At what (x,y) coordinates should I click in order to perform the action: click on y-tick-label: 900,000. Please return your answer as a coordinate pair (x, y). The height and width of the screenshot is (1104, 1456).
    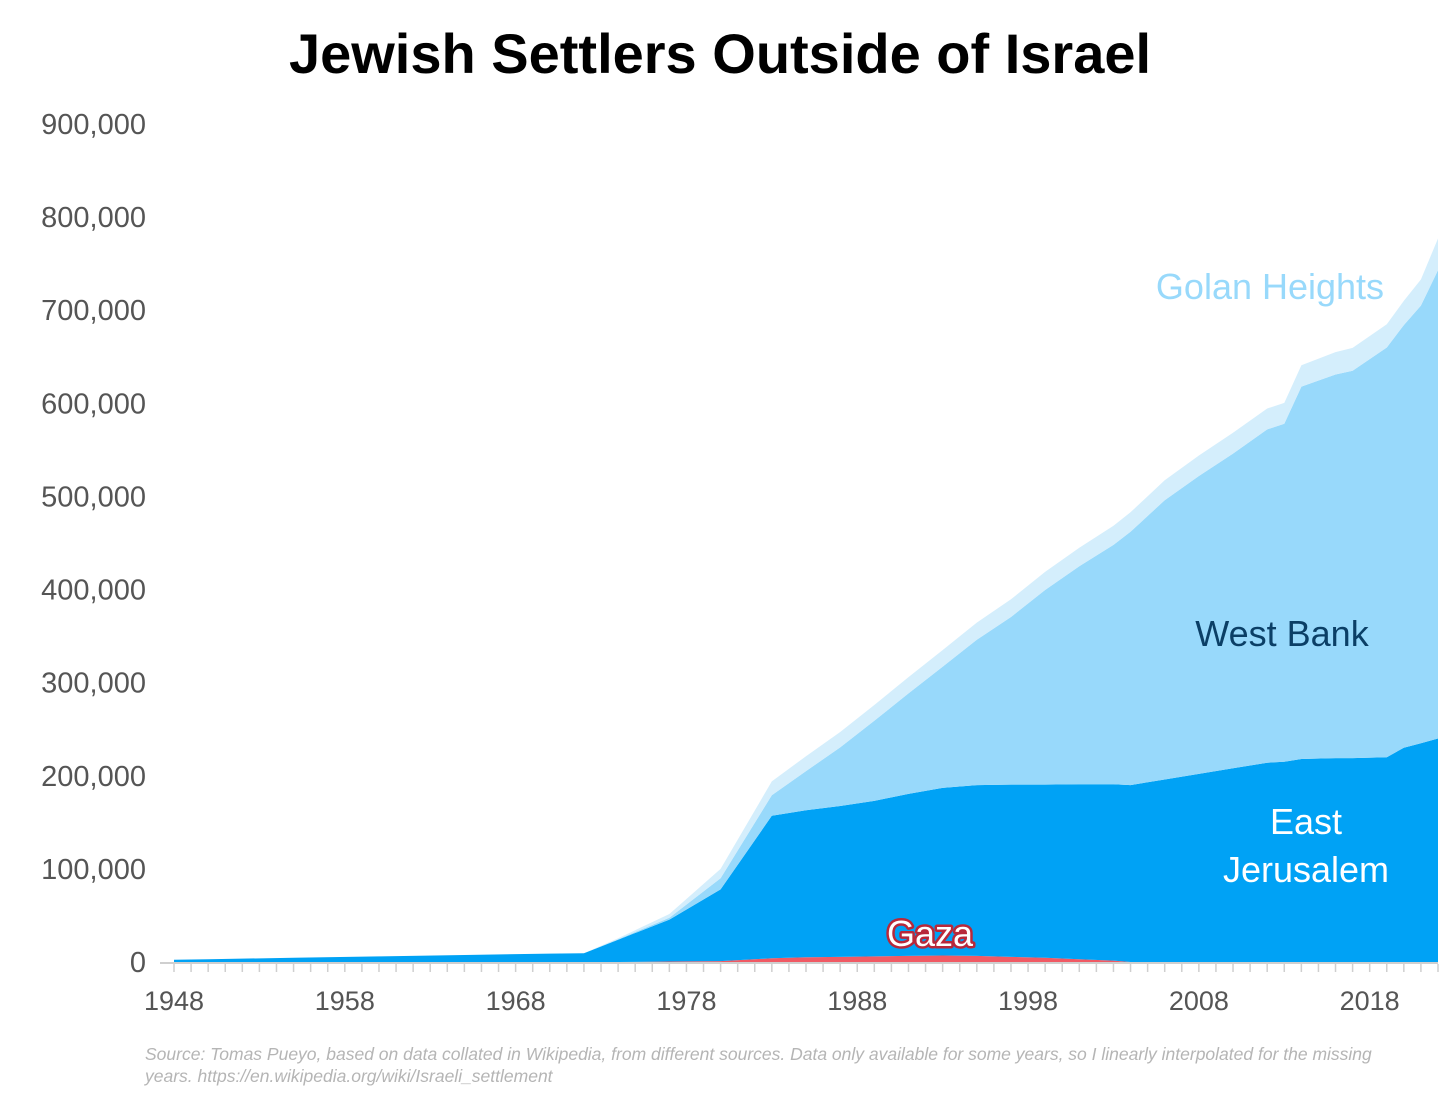
    Looking at the image, I should click on (93, 125).